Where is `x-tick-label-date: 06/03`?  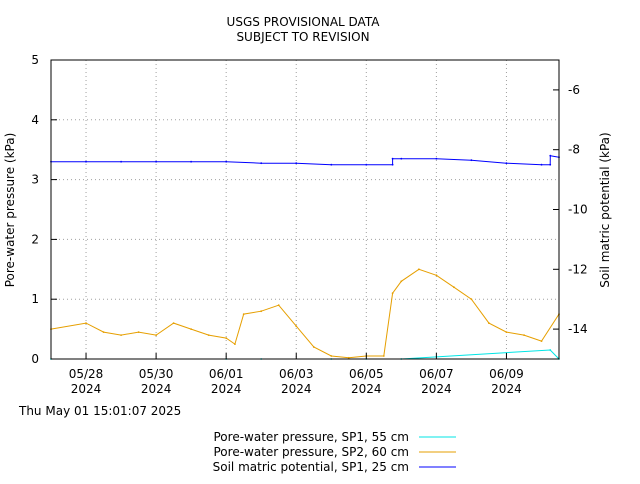 x-tick-label-date: 06/03 is located at coordinates (296, 374).